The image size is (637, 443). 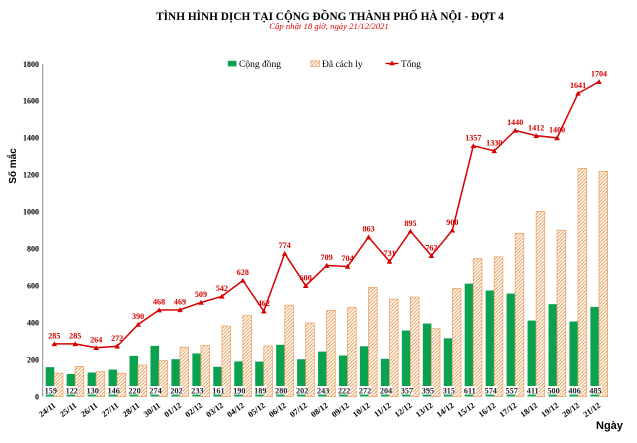 I want to click on svg-text: 500, so click(x=553, y=391).